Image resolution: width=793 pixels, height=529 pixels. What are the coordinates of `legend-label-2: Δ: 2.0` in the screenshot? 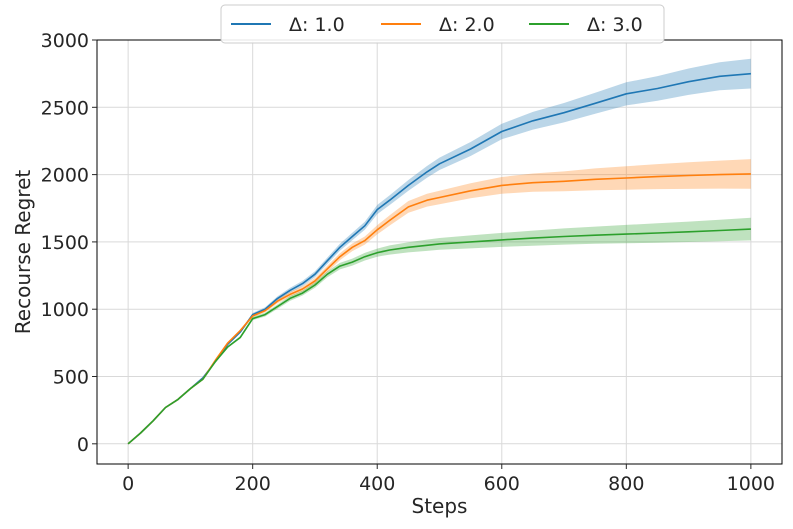 It's located at (467, 25).